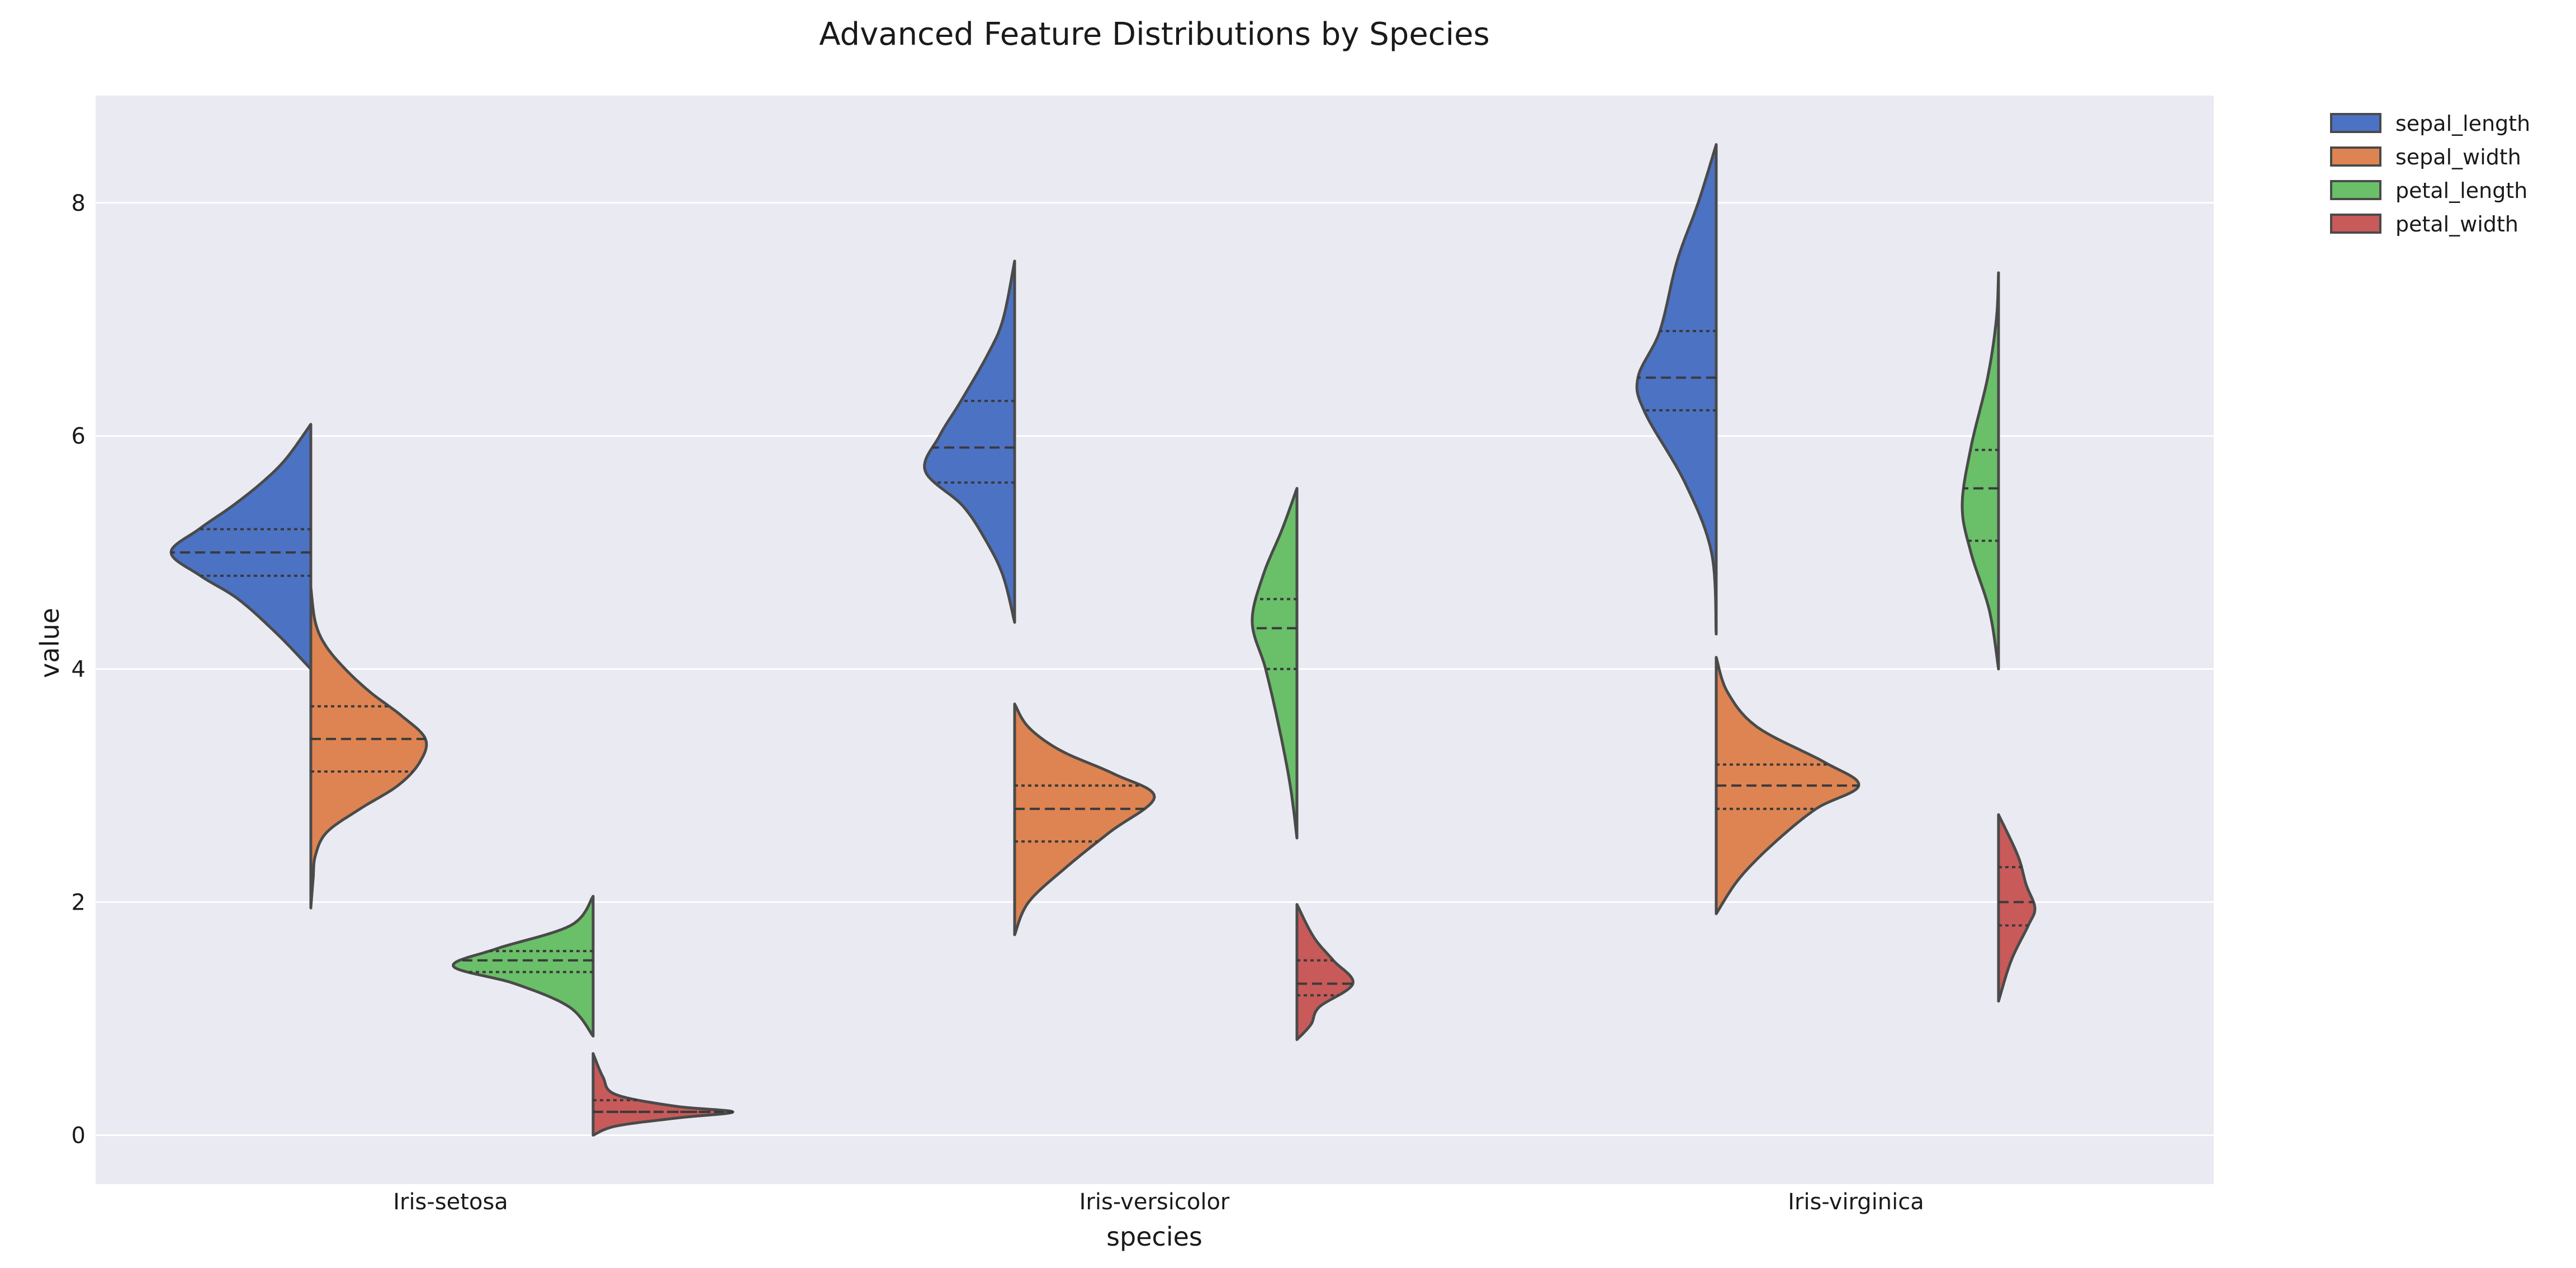  I want to click on violin-iris-virginica-sepal-length, so click(1676, 390).